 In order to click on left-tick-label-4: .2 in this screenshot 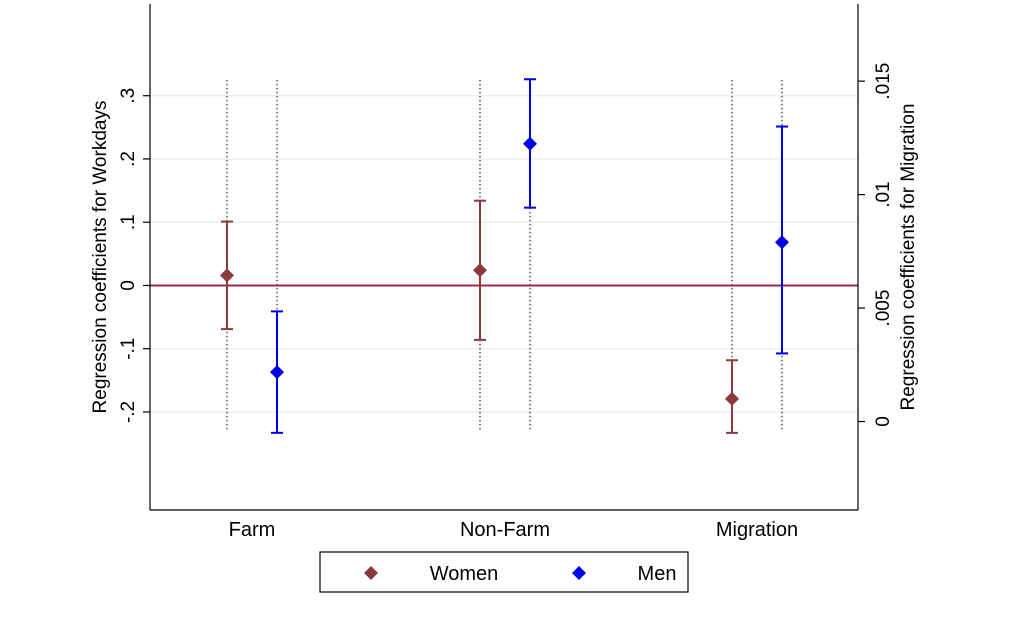, I will do `click(128, 159)`.